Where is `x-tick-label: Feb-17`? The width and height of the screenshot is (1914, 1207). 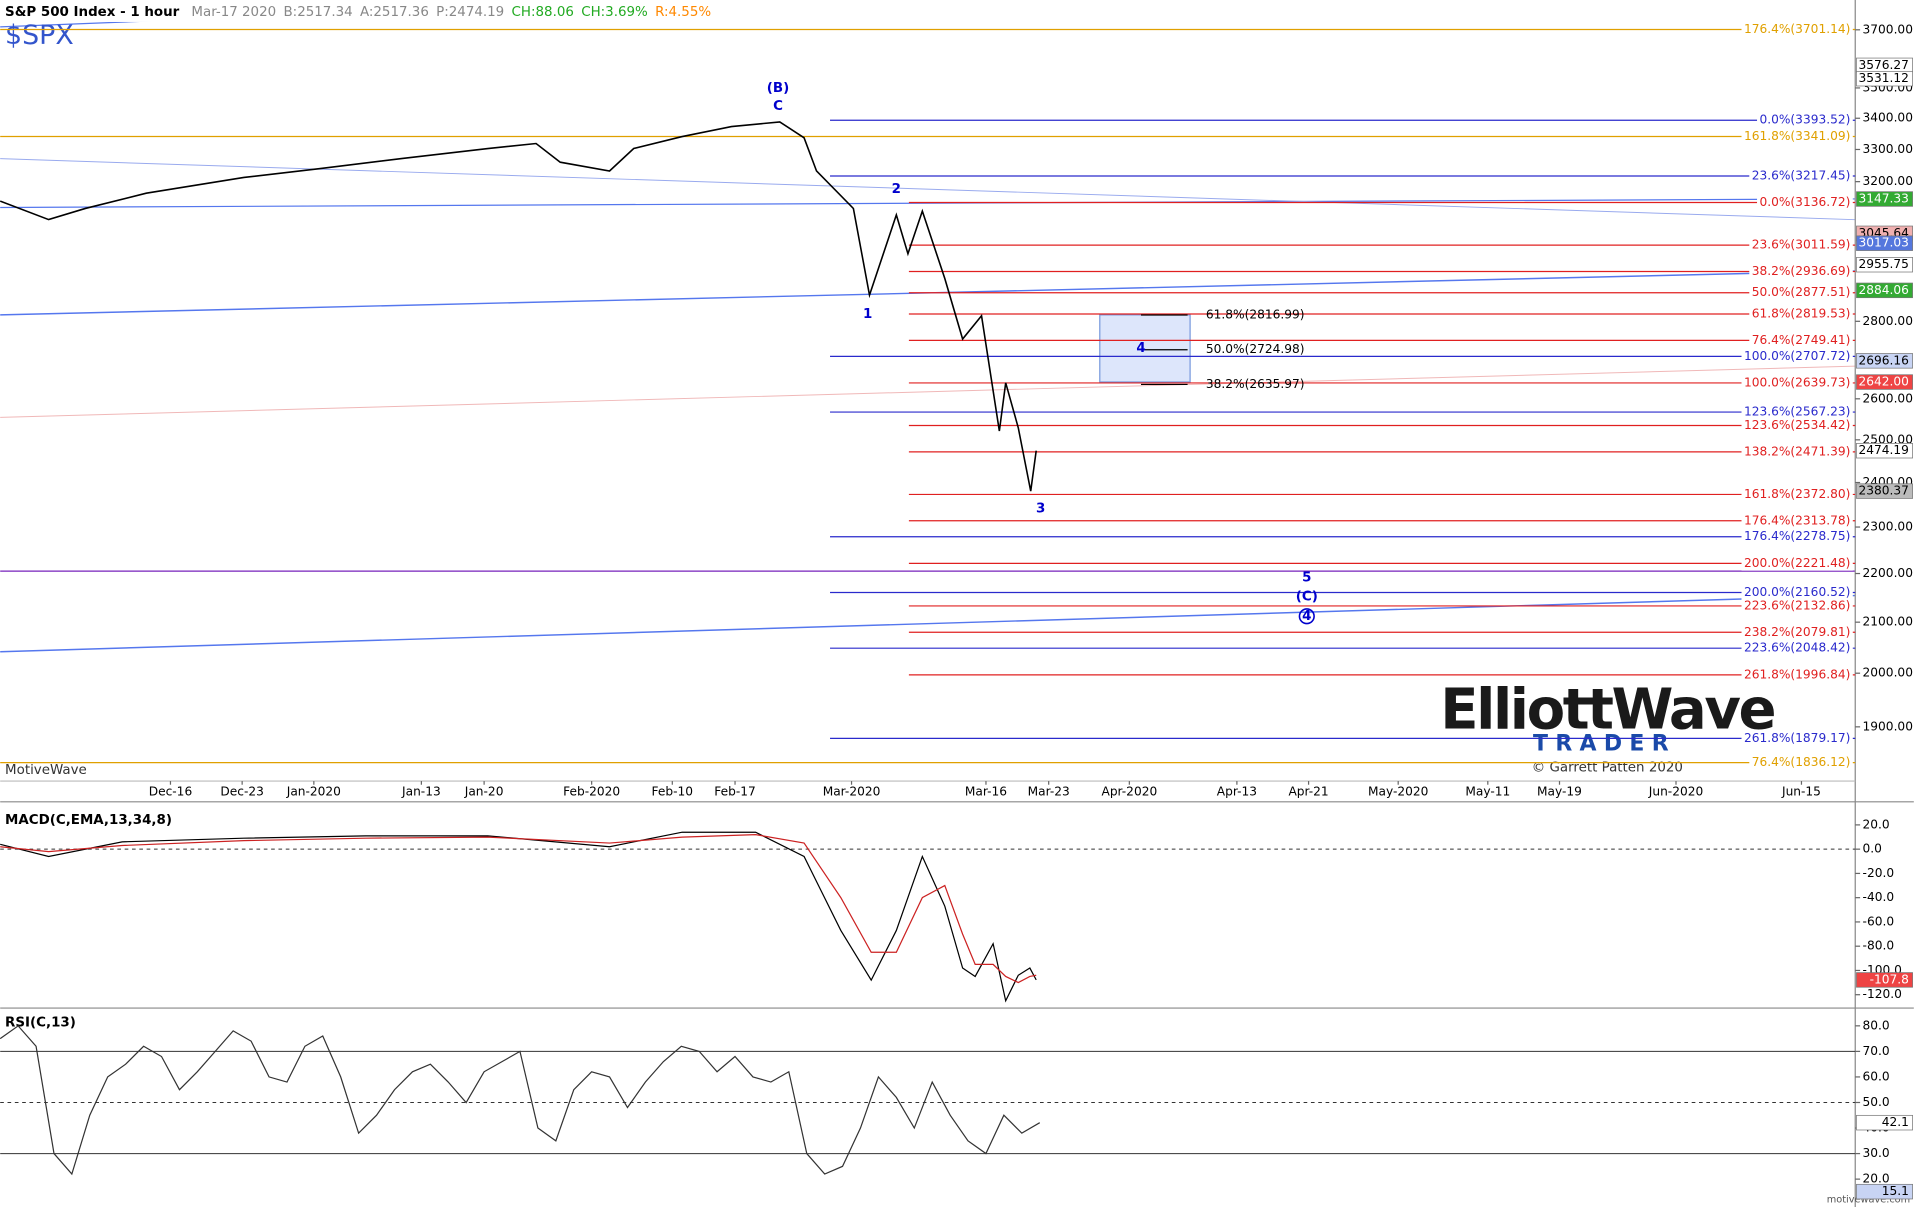 x-tick-label: Feb-17 is located at coordinates (734, 792).